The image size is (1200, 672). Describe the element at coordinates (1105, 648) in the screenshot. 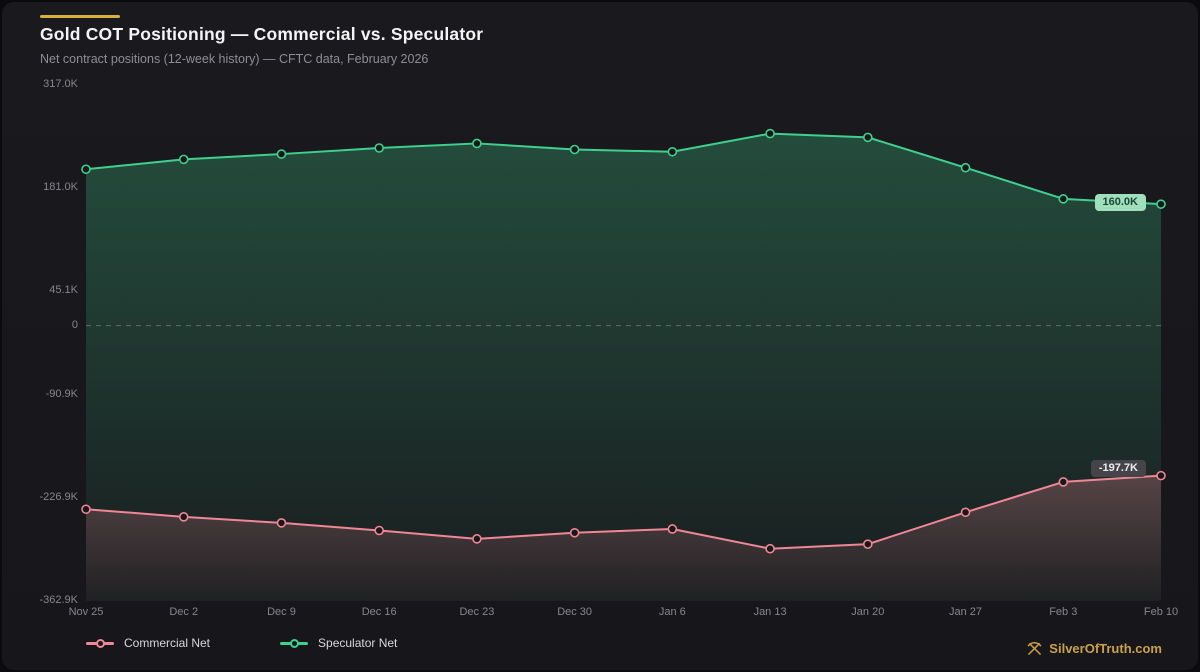

I see `watermark-text: SilverOfTruth.com` at that location.